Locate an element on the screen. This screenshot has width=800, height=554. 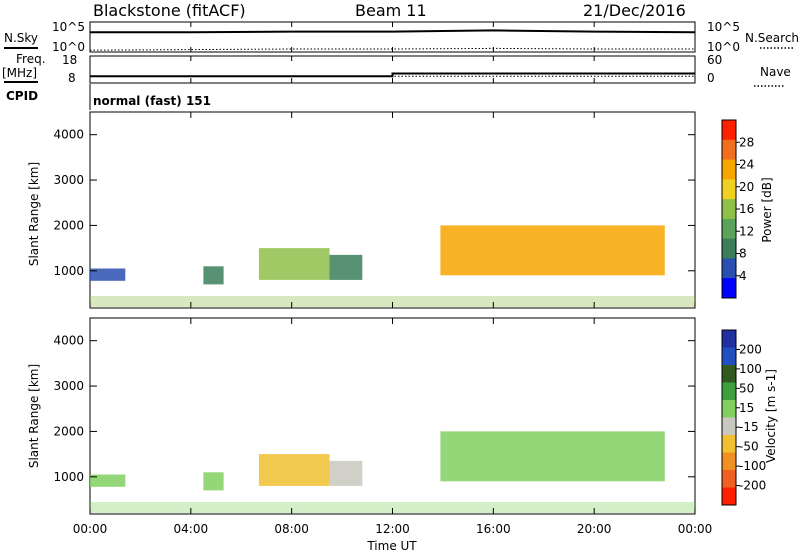
station-title: Blackstone (fitACF) is located at coordinates (169, 10).